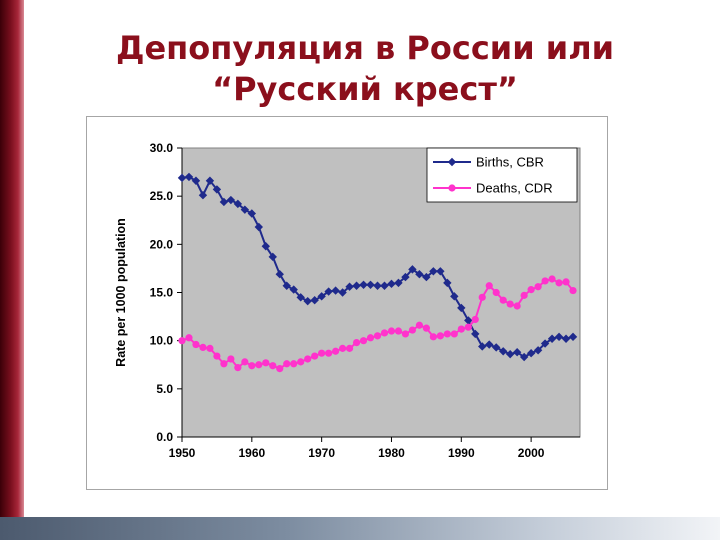  What do you see at coordinates (452, 188) in the screenshot?
I see `legend-marker` at bounding box center [452, 188].